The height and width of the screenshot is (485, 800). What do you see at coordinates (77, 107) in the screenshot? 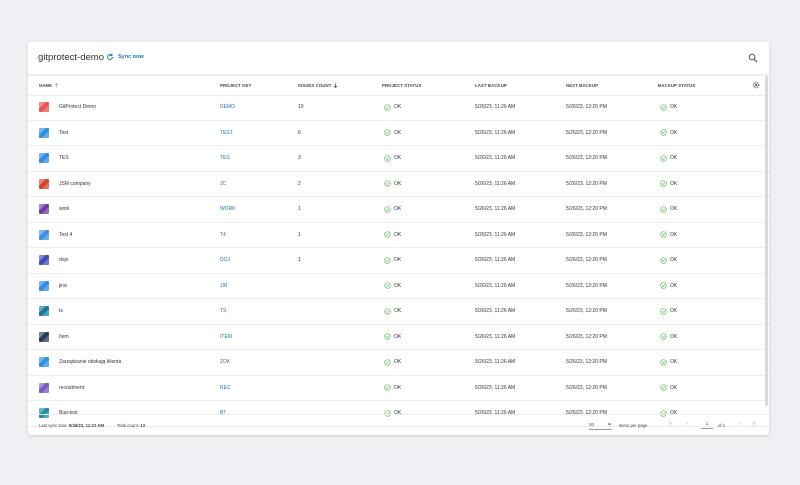
I see `project-name: GitProtect Demo` at bounding box center [77, 107].